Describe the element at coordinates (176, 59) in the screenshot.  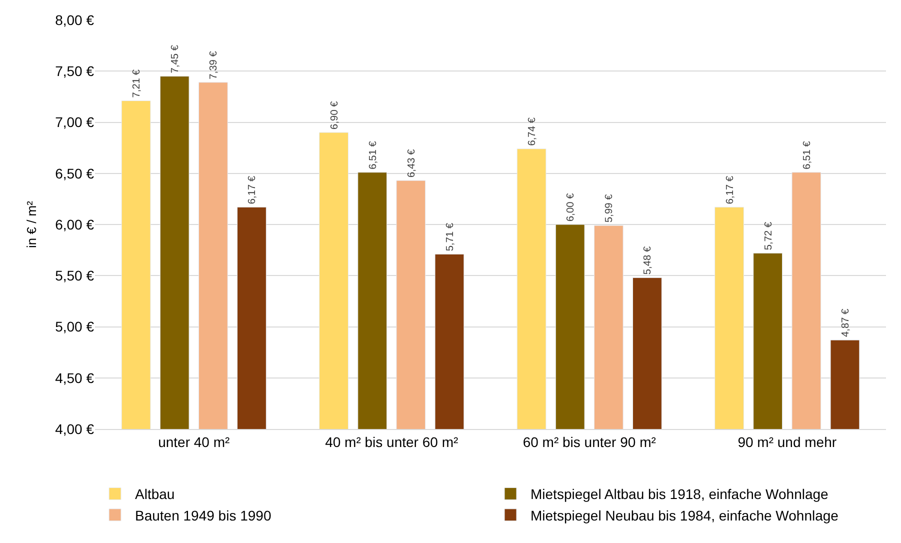
I see `data-label: 7,45 €` at that location.